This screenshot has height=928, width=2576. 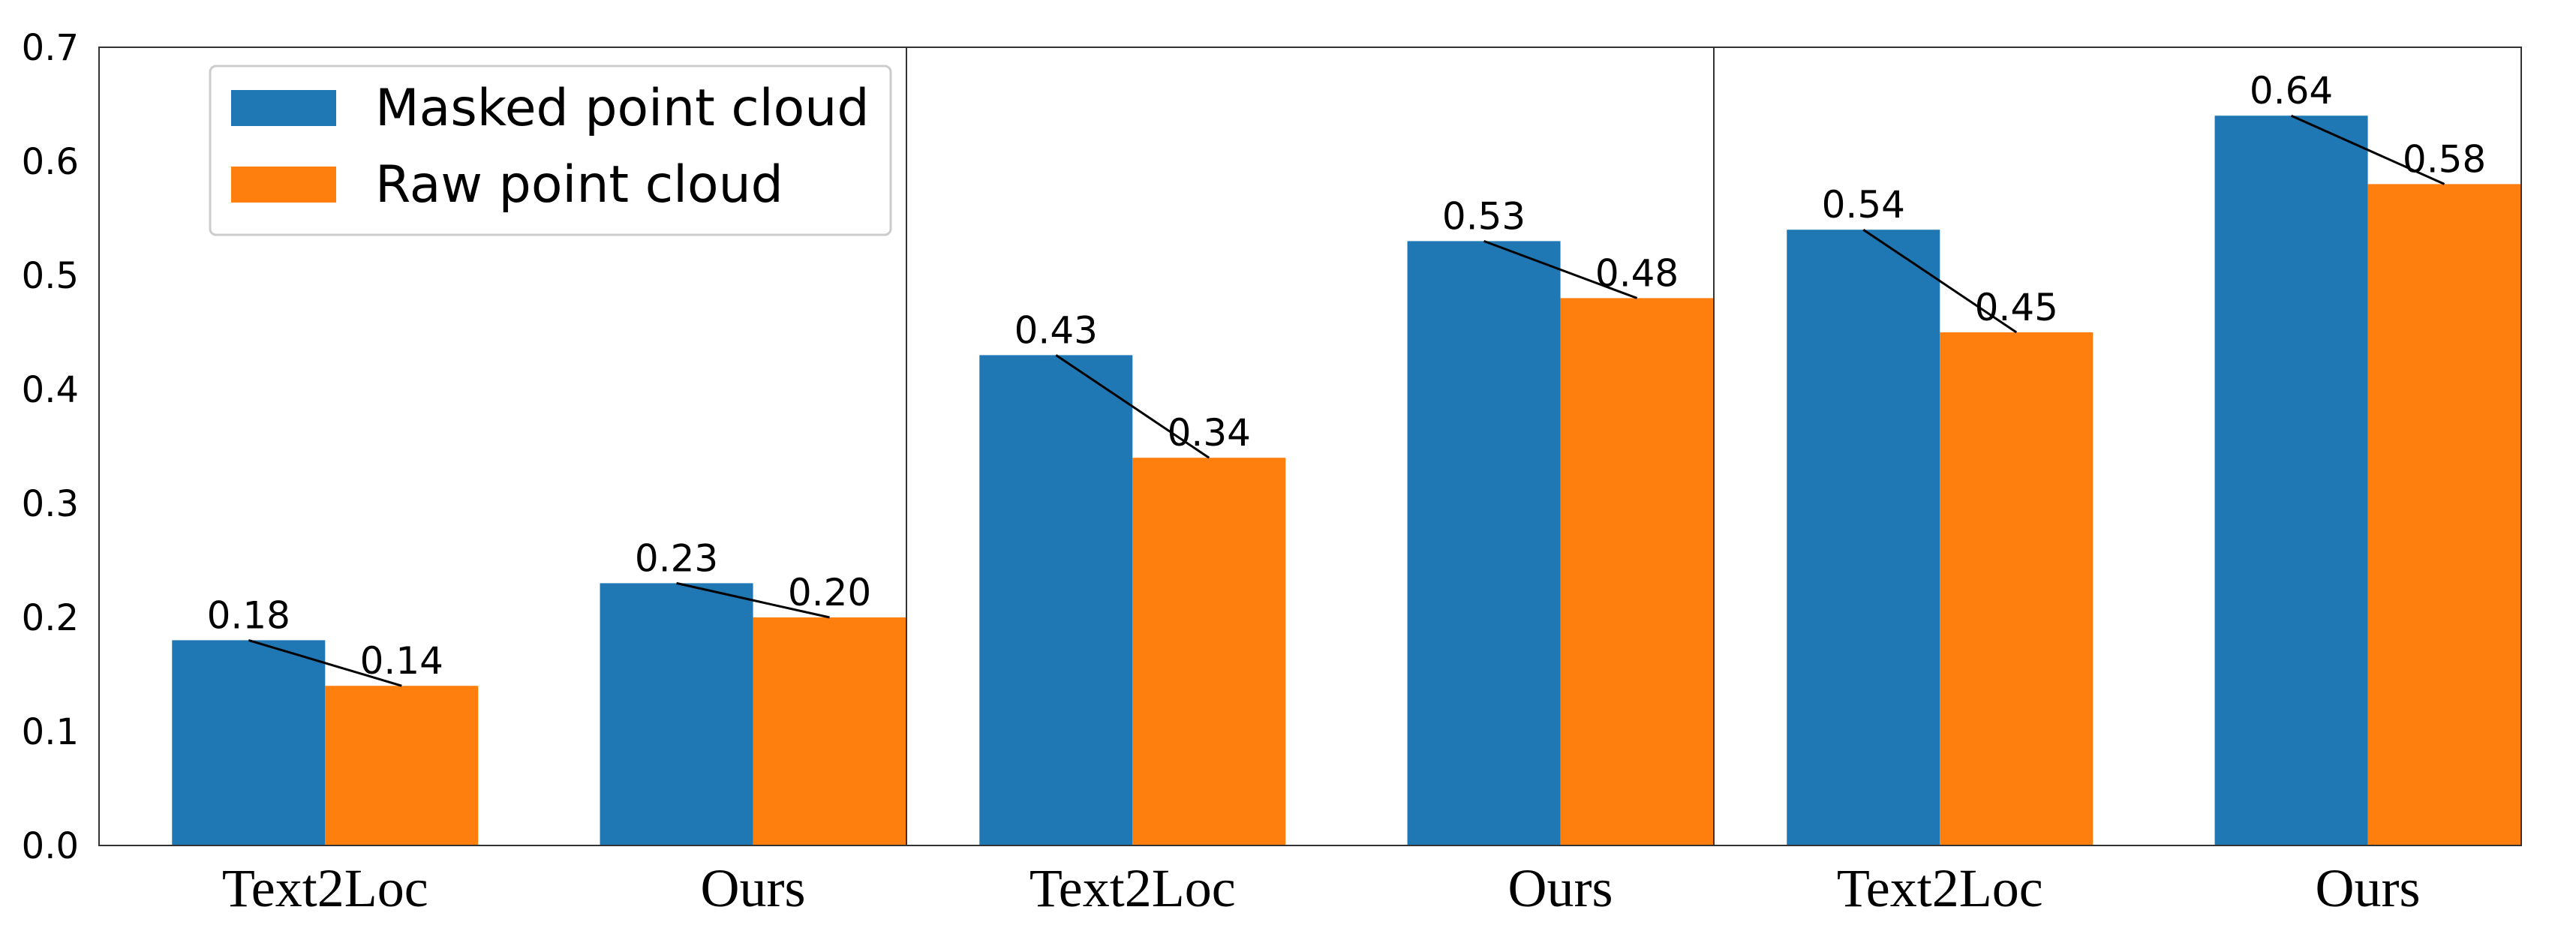 What do you see at coordinates (2291, 91) in the screenshot?
I see `data-label-masked-5: 0.64` at bounding box center [2291, 91].